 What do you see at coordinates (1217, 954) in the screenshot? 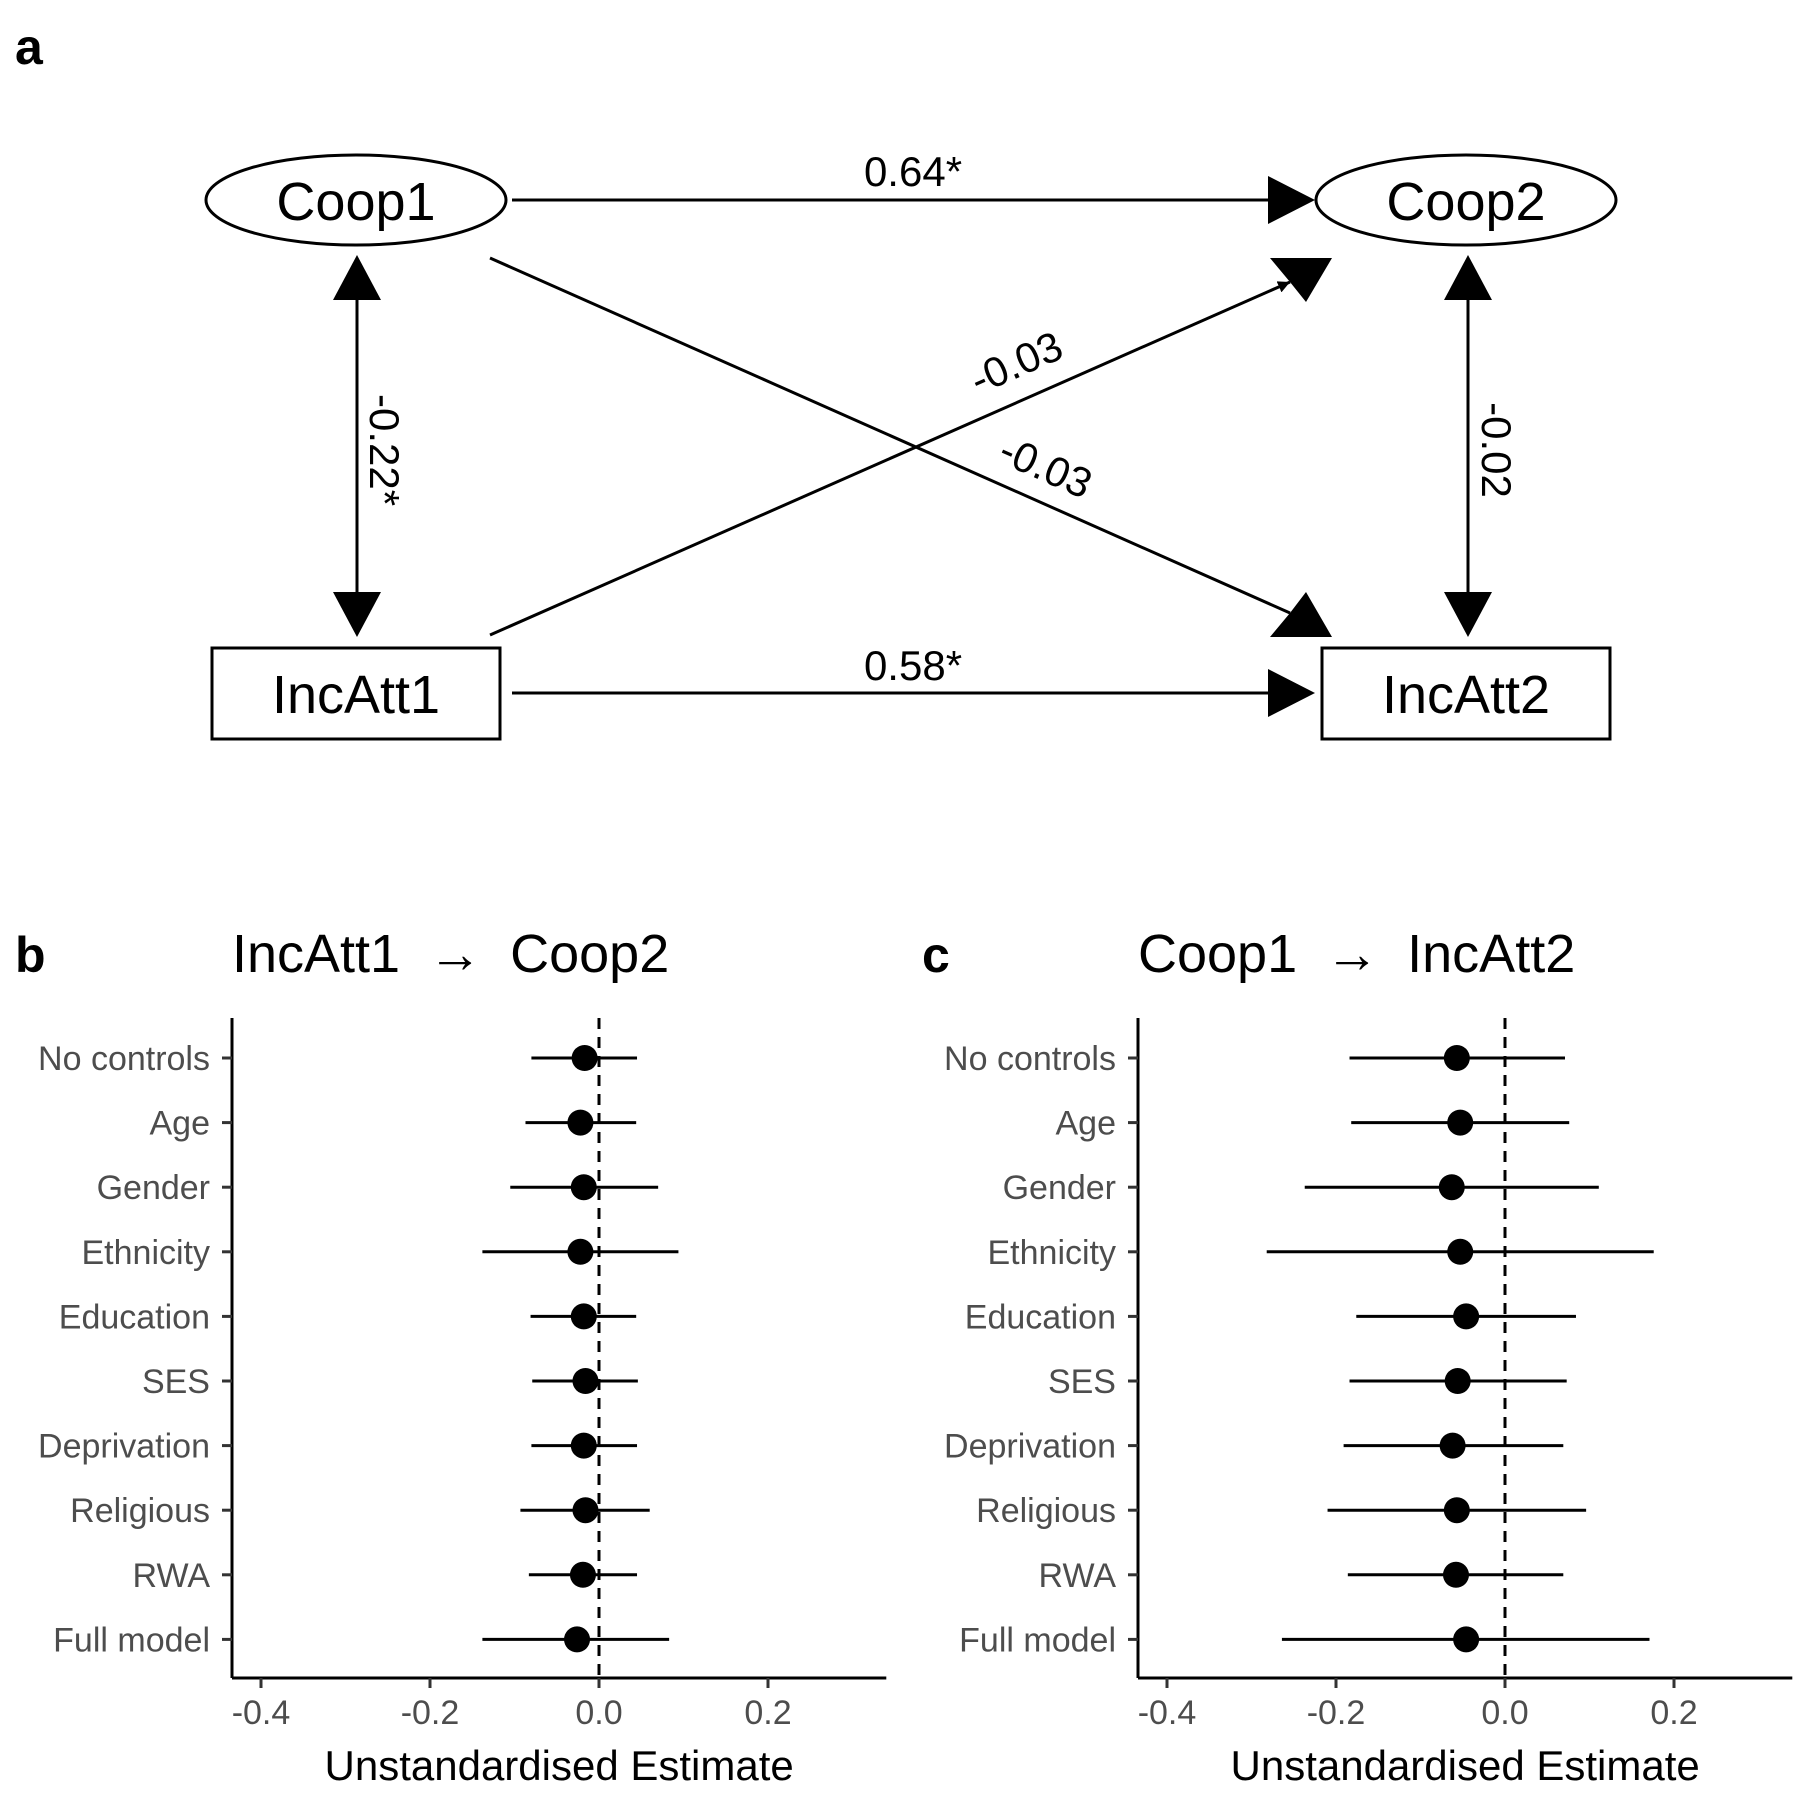
I see `title-from: Coop1` at bounding box center [1217, 954].